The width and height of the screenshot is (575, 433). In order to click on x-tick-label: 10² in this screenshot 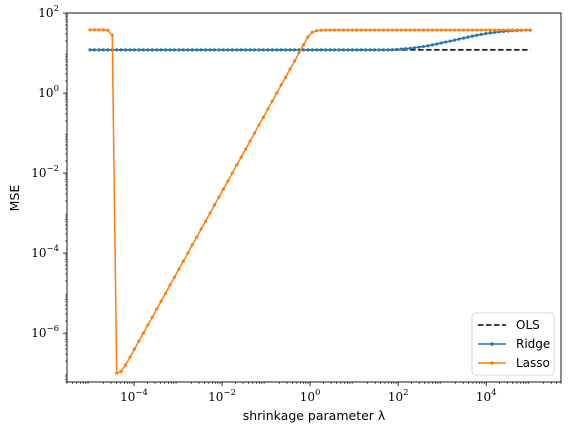, I will do `click(398, 396)`.